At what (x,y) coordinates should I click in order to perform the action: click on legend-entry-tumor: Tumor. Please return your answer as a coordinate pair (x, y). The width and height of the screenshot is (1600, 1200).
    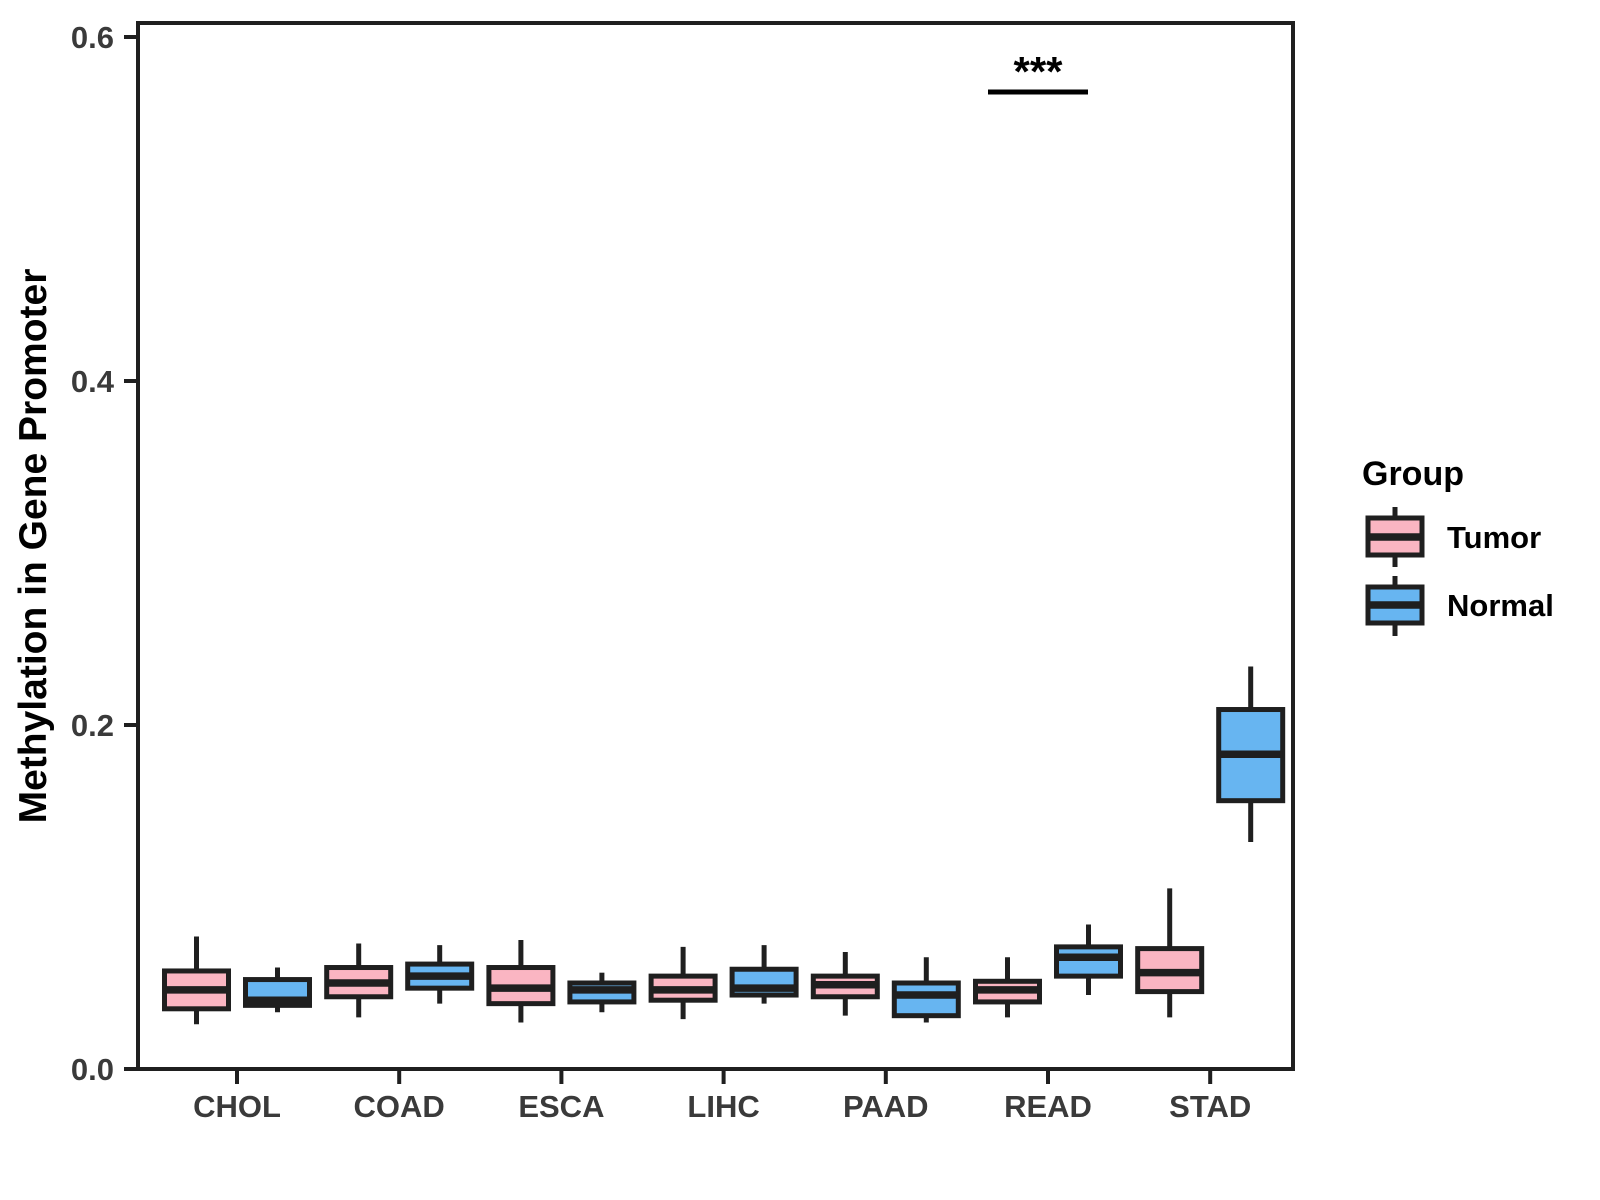
    Looking at the image, I should click on (1453, 537).